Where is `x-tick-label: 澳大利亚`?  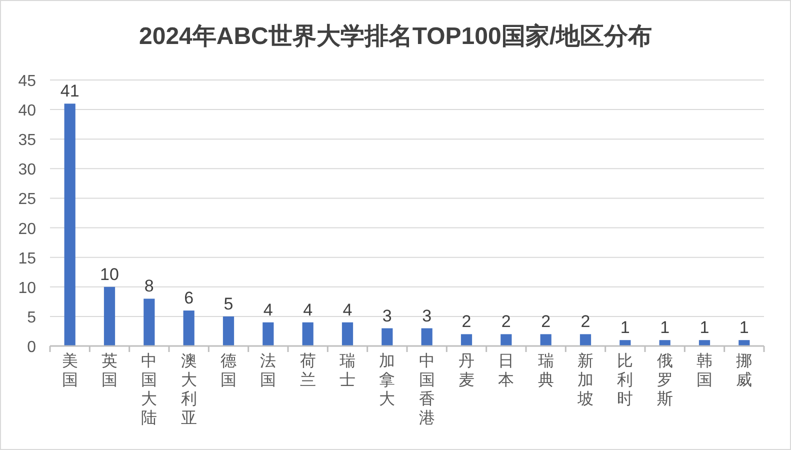
x-tick-label: 澳大利亚 is located at coordinates (188, 389).